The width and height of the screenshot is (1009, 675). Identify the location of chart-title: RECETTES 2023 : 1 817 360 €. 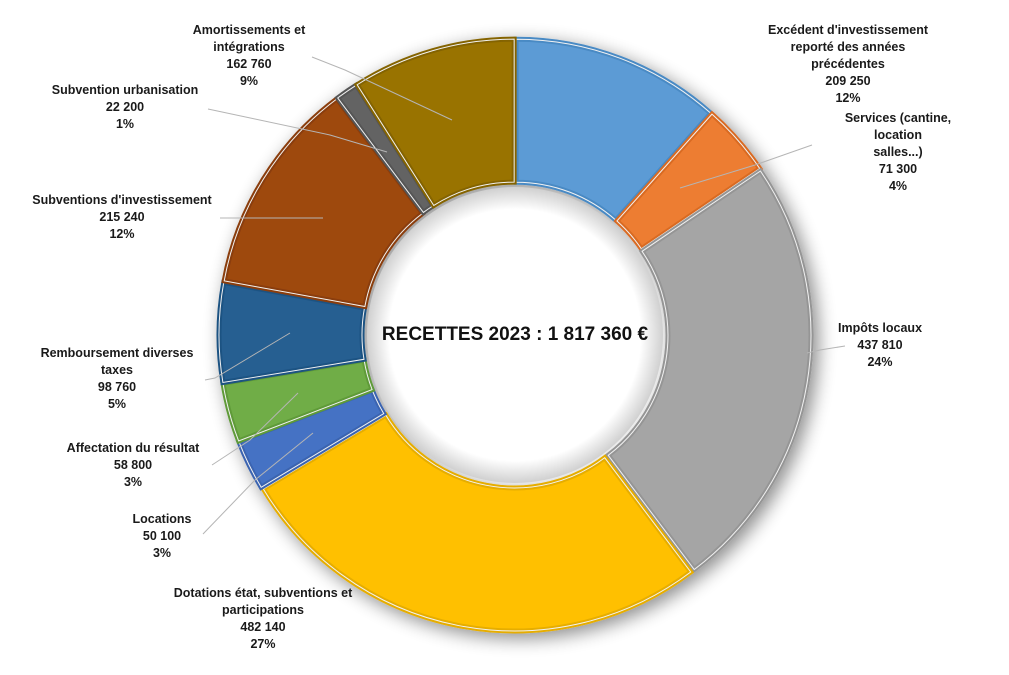
(515, 334).